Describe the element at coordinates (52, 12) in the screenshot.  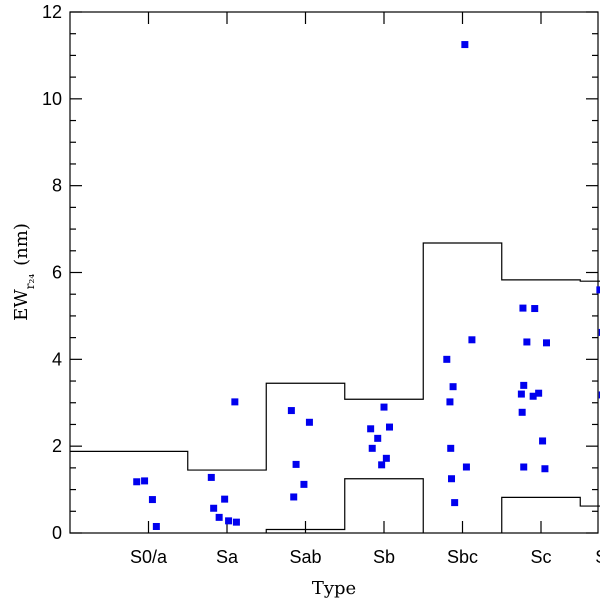
I see `y-tick-label: 12` at that location.